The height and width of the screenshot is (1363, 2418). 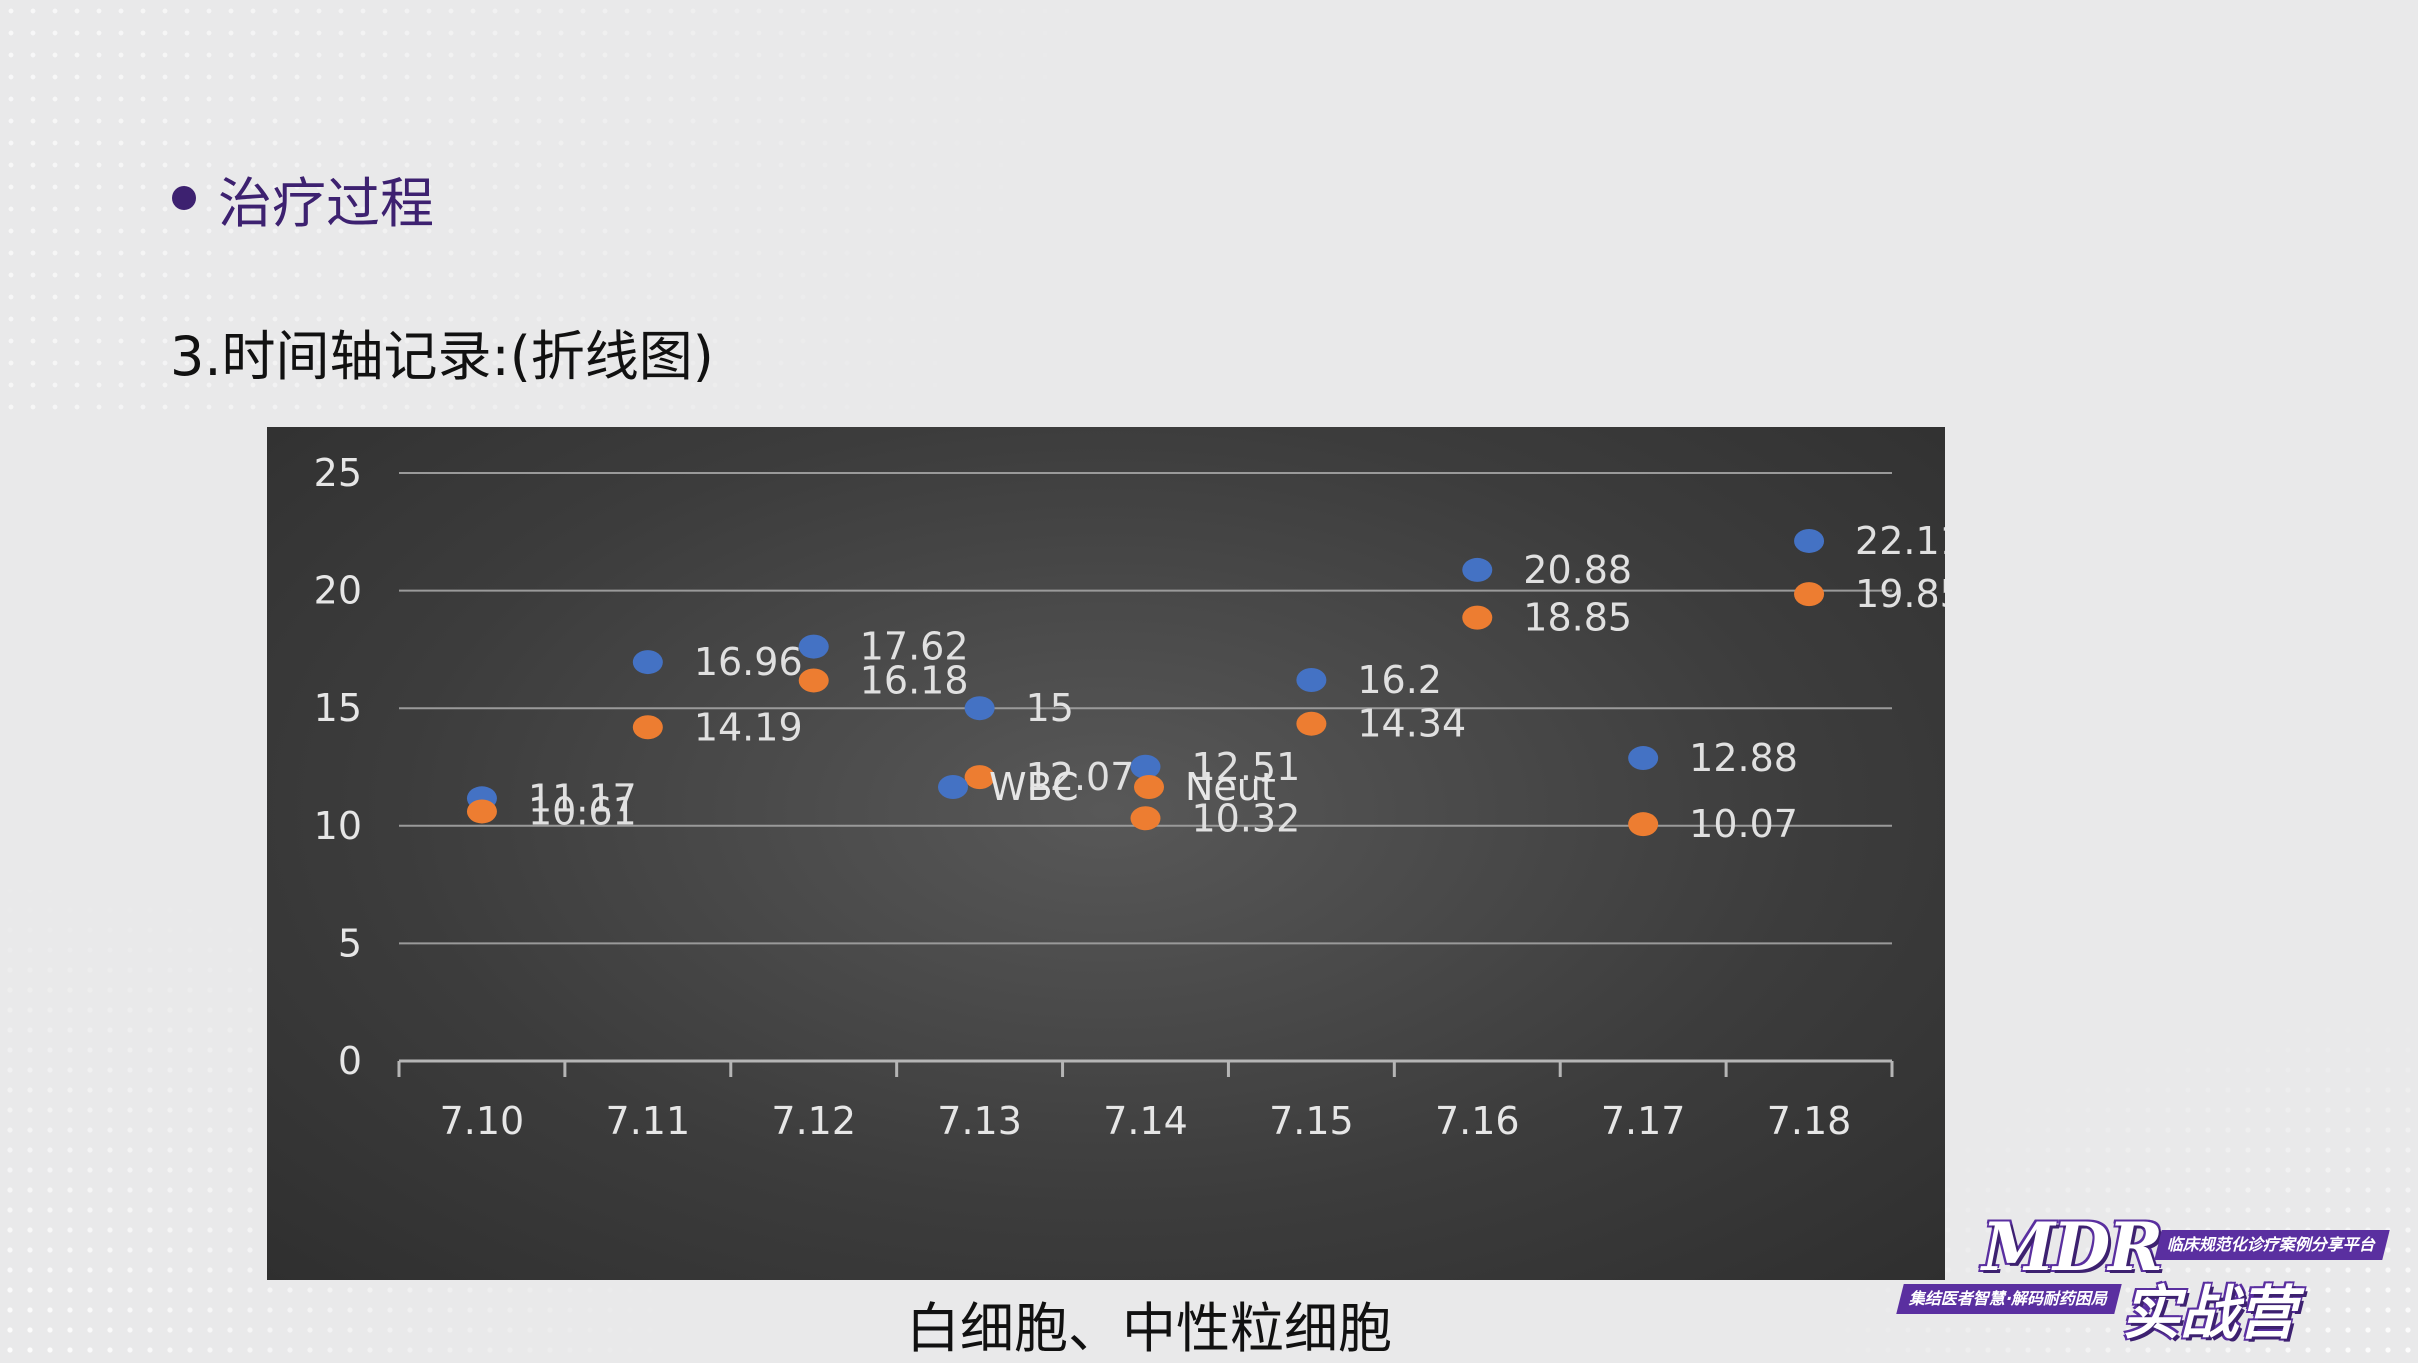 What do you see at coordinates (2209, 1313) in the screenshot?
I see `logo-brand-cn: 实战营` at bounding box center [2209, 1313].